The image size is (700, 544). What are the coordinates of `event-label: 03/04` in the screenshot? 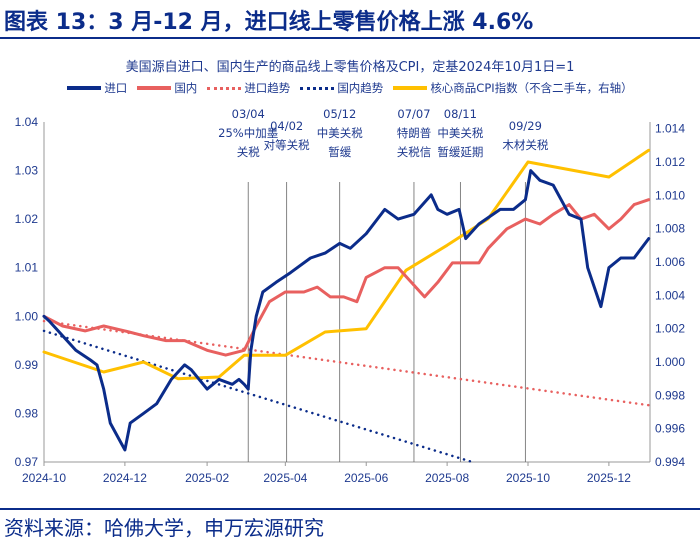 It's located at (248, 114).